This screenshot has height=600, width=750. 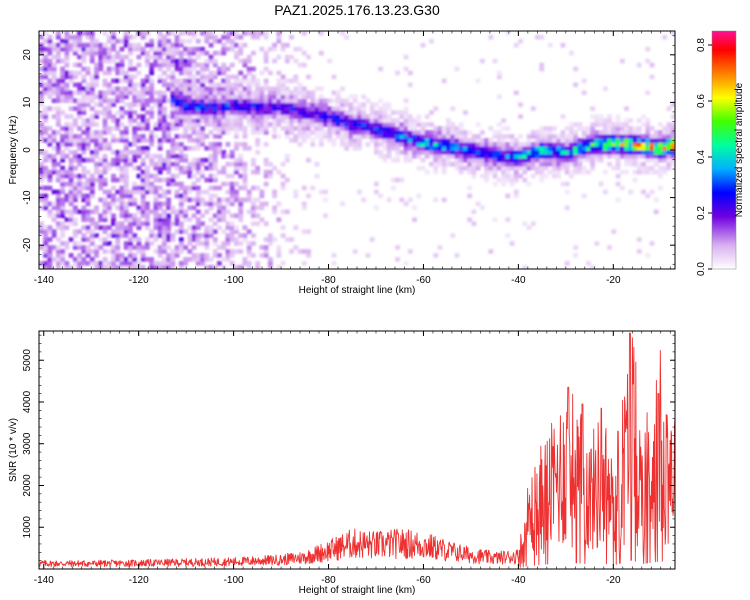 I want to click on snr-x-tick-label: -120, so click(x=139, y=580).